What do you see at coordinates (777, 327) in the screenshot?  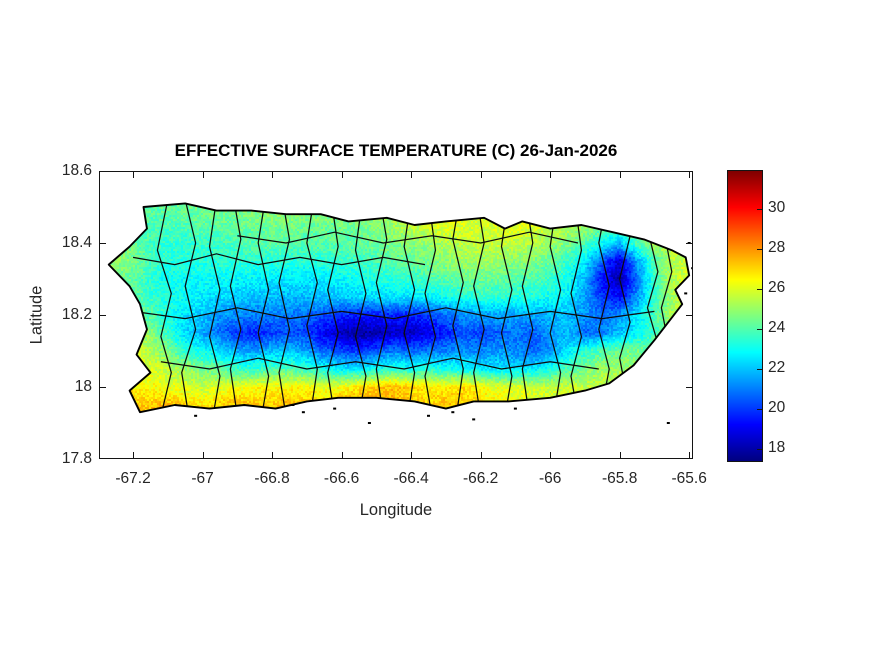 I see `colorbar-tick-label: 24` at bounding box center [777, 327].